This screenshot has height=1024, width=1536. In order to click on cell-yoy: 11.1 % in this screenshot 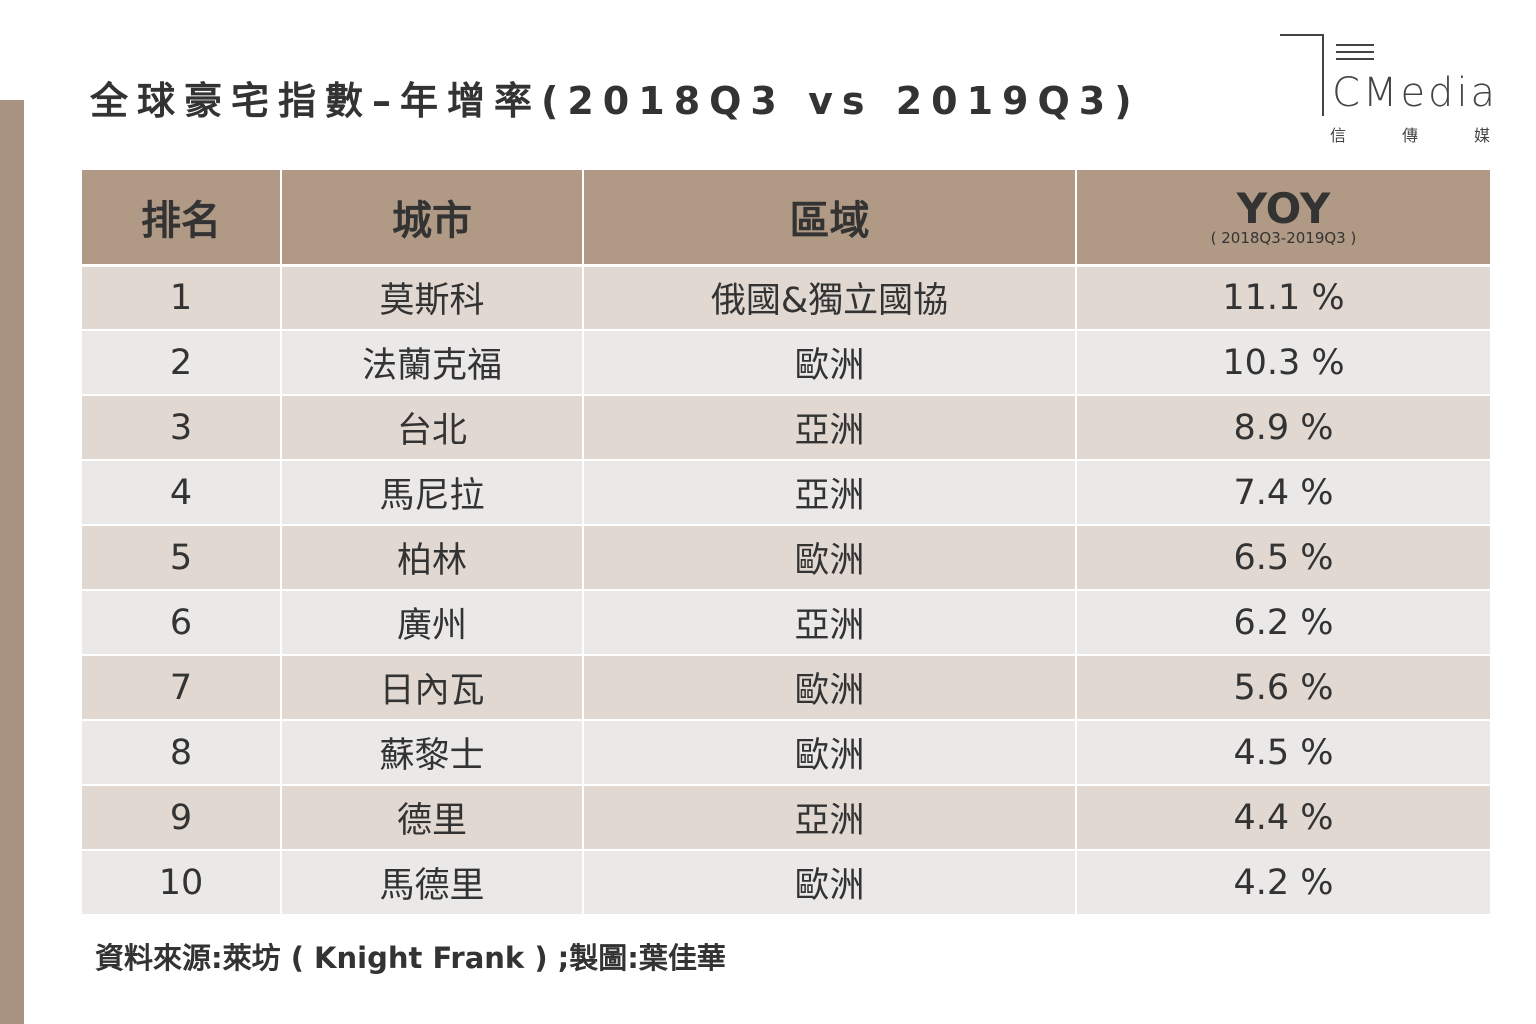, I will do `click(1283, 297)`.